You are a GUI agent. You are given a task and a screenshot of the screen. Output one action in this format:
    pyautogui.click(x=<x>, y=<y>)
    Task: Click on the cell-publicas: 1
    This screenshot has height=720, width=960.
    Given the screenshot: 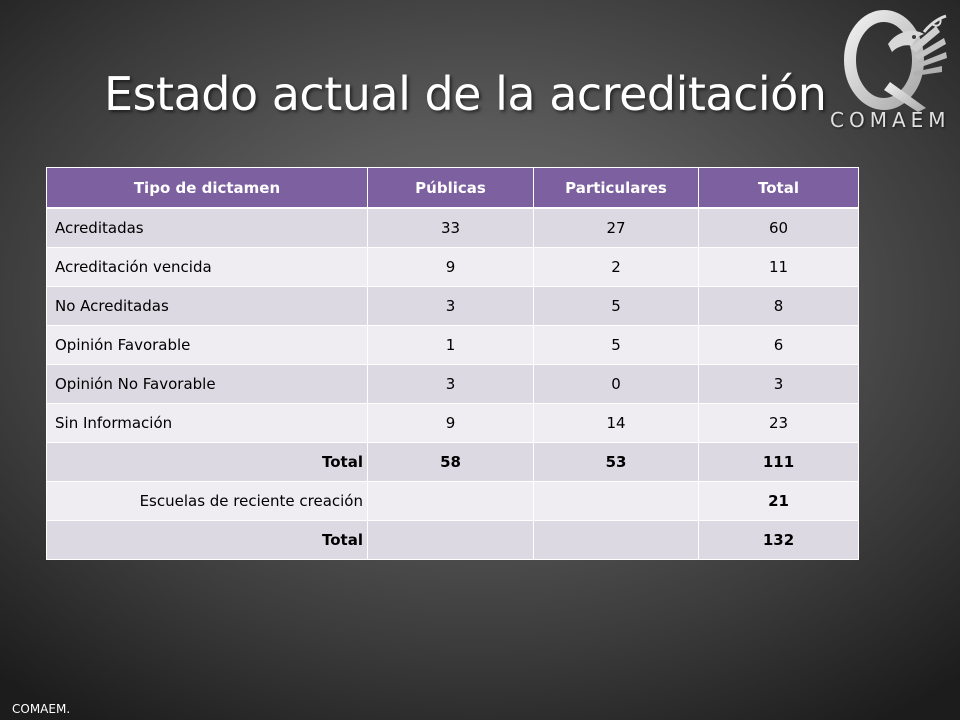 What is the action you would take?
    pyautogui.click(x=450, y=345)
    